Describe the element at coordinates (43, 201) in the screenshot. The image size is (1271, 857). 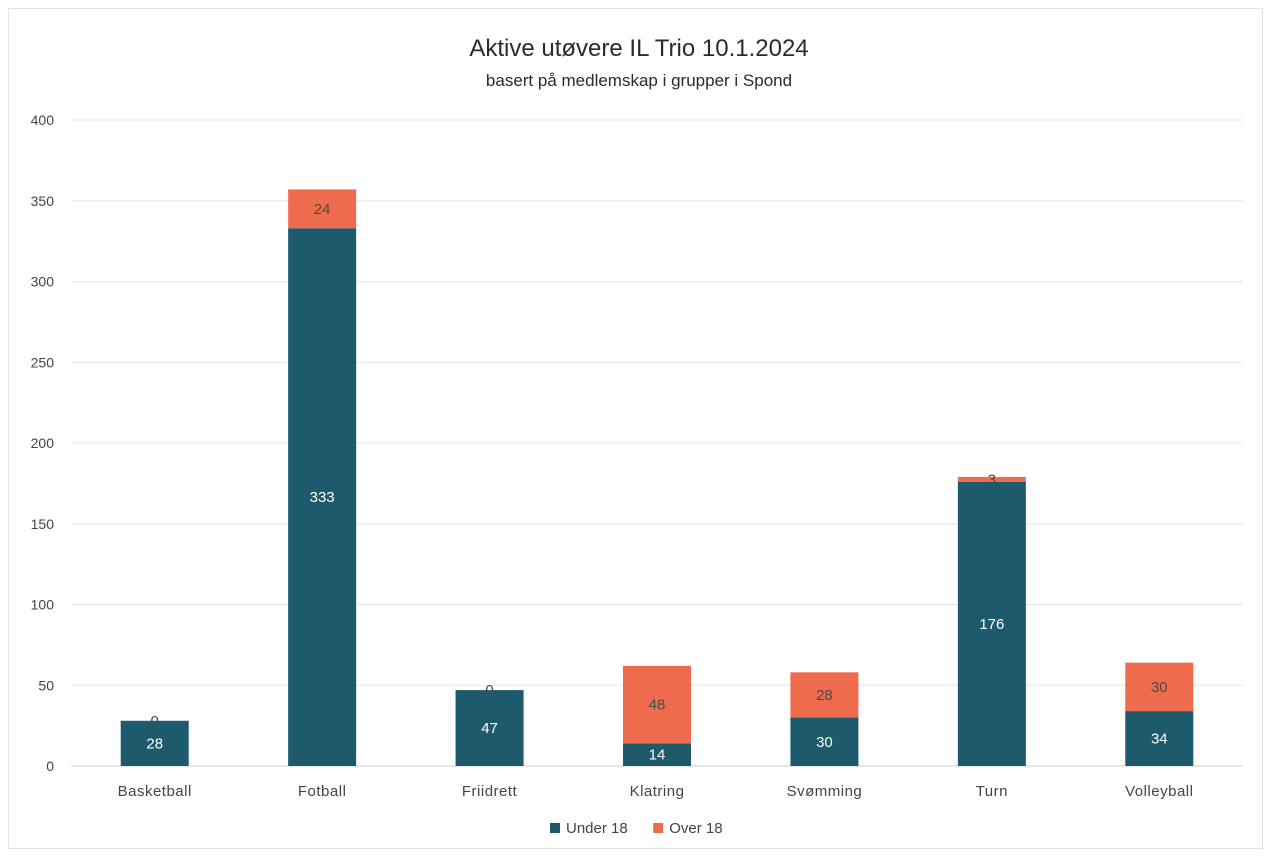
I see `y-tick-label: 350` at that location.